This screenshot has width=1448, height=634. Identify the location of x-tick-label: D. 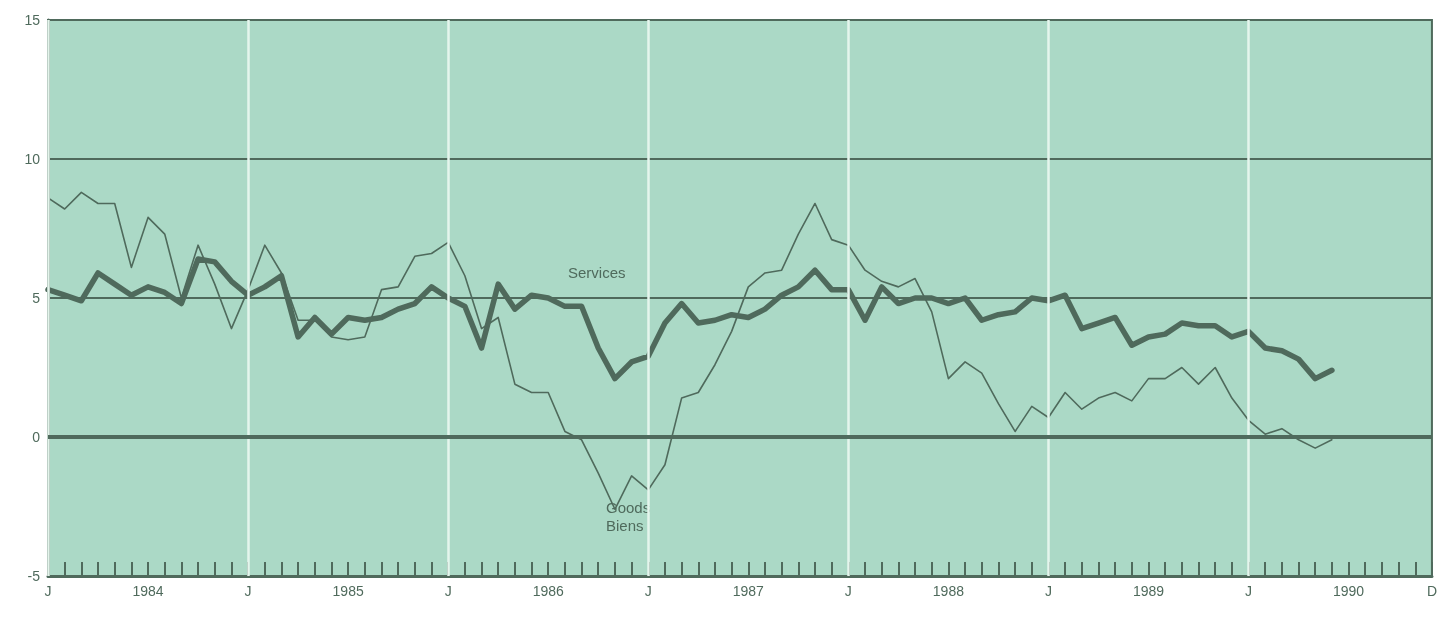
(1432, 591).